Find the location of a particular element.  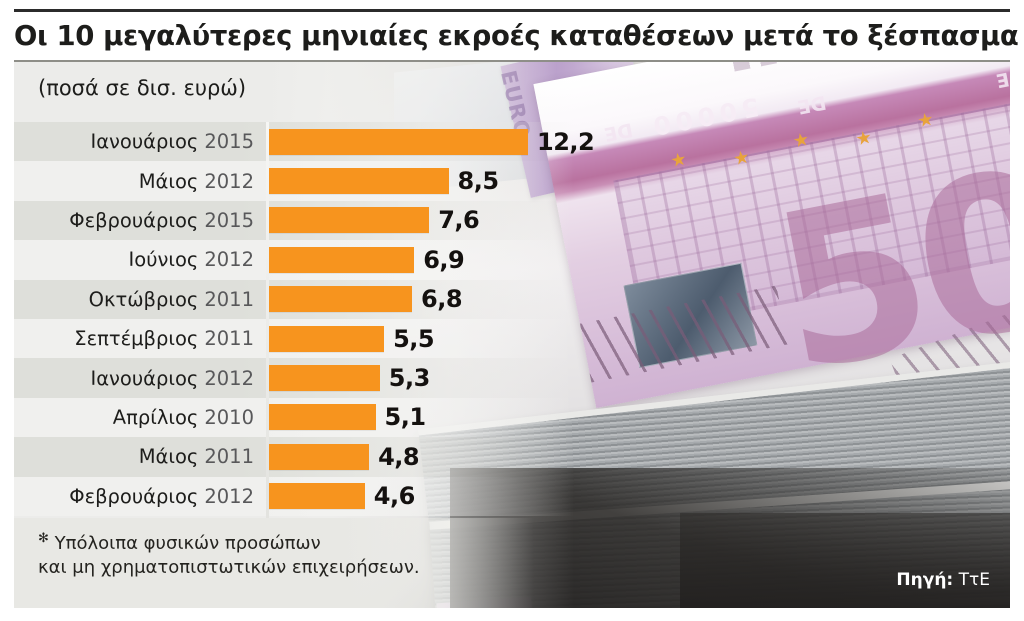

source-credit: Πηγή: ΤτΕ is located at coordinates (943, 580).